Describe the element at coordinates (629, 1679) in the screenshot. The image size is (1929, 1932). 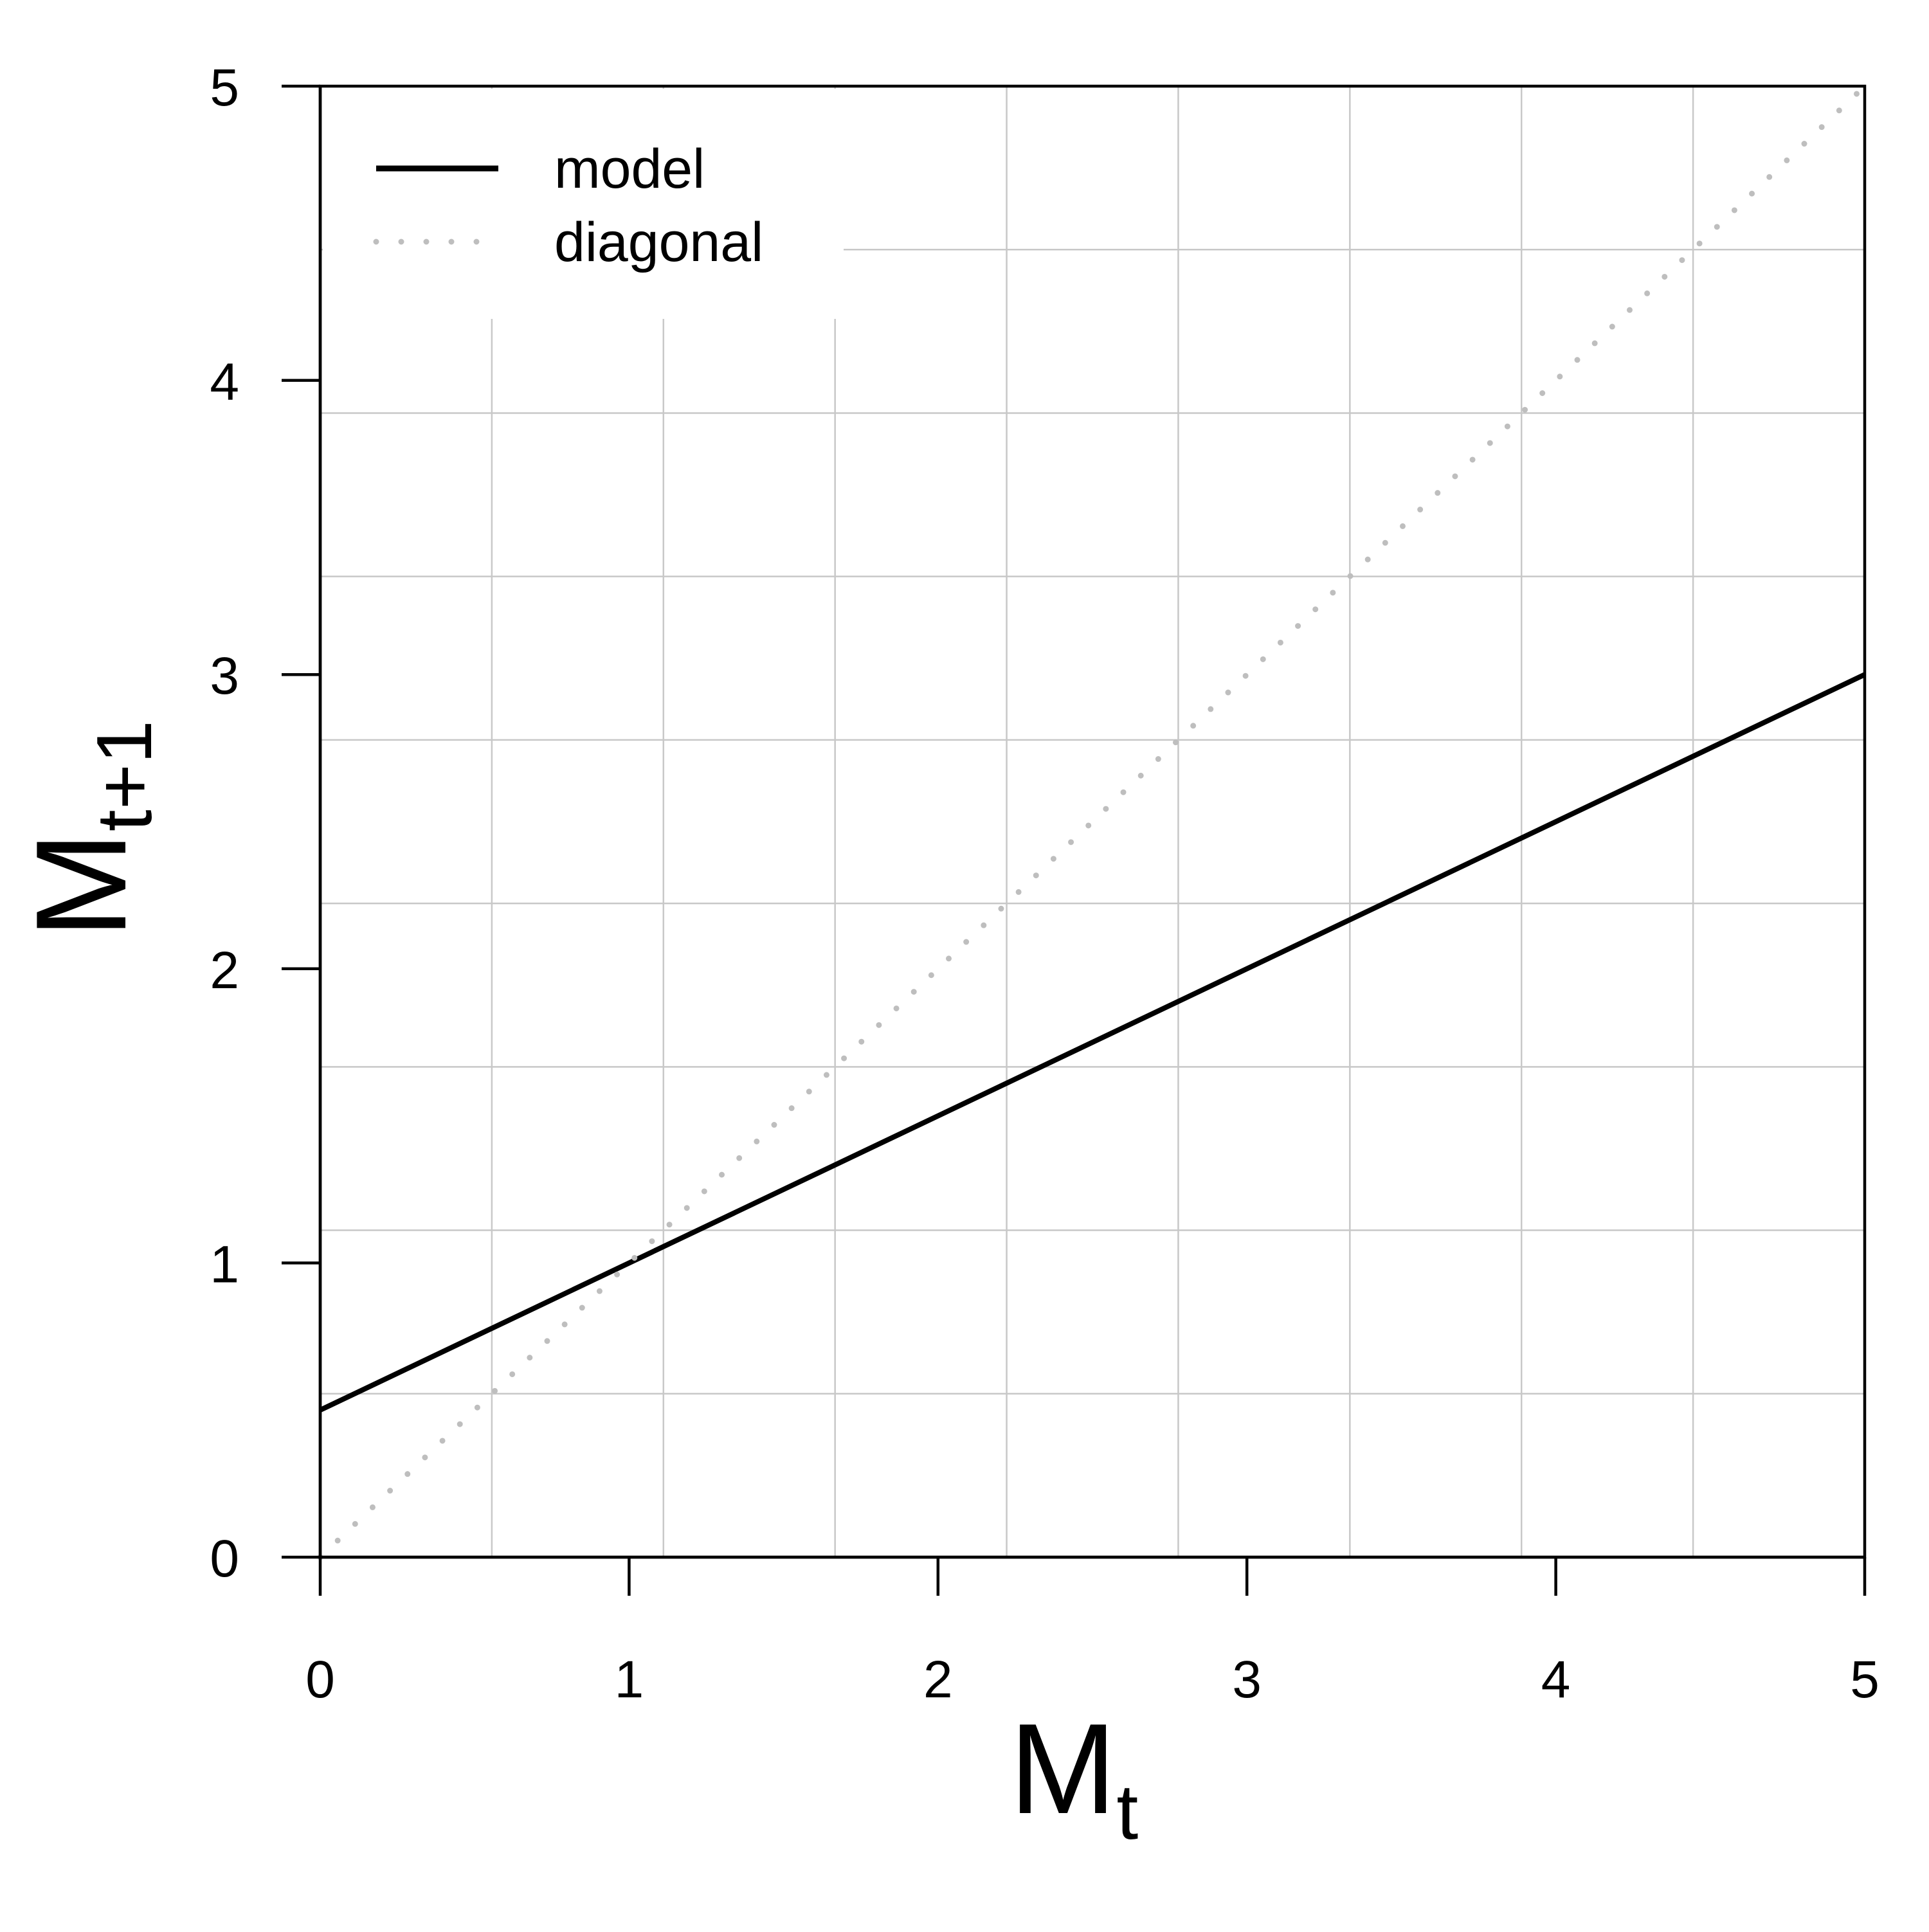
I see `x-tick-label: 1` at that location.